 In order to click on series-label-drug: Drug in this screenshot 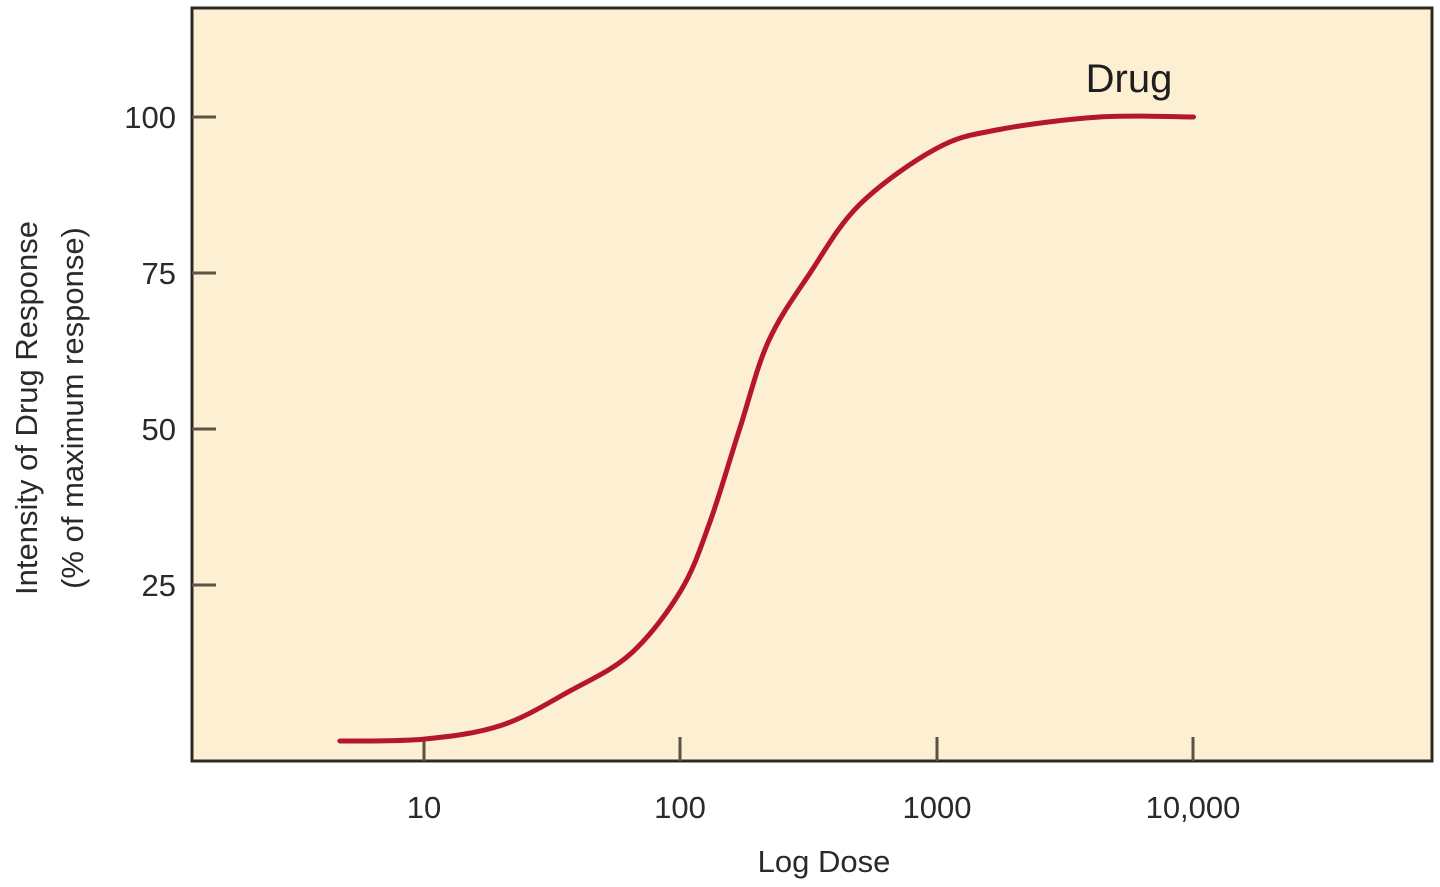, I will do `click(1129, 79)`.